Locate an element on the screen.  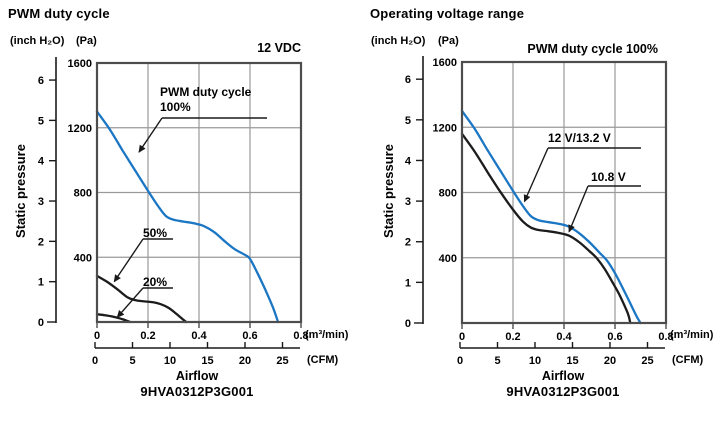
left-x-axis-title: Airflow is located at coordinates (197, 376).